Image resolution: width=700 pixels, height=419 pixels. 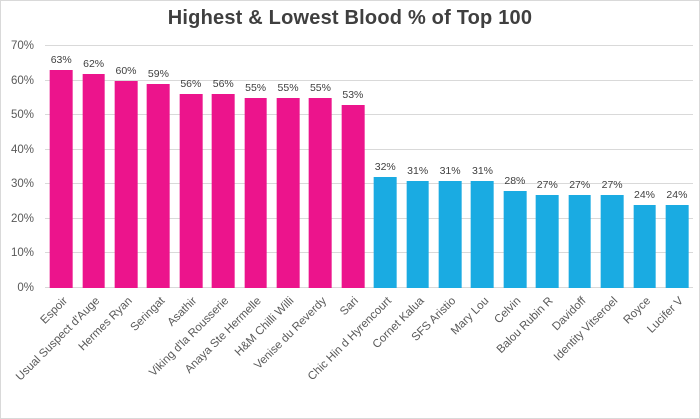 What do you see at coordinates (590, 353) in the screenshot?
I see `x-axis-label-slot: Identity Vitseroel` at bounding box center [590, 353].